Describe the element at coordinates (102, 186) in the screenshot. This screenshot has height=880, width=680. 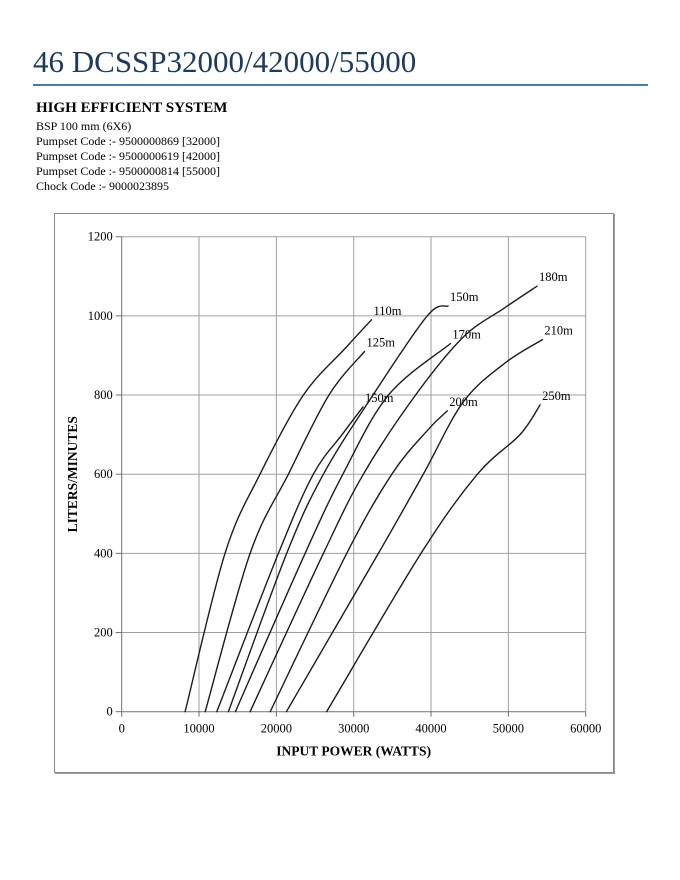
I see `spec-line: Chock Code :- 9000023895` at that location.